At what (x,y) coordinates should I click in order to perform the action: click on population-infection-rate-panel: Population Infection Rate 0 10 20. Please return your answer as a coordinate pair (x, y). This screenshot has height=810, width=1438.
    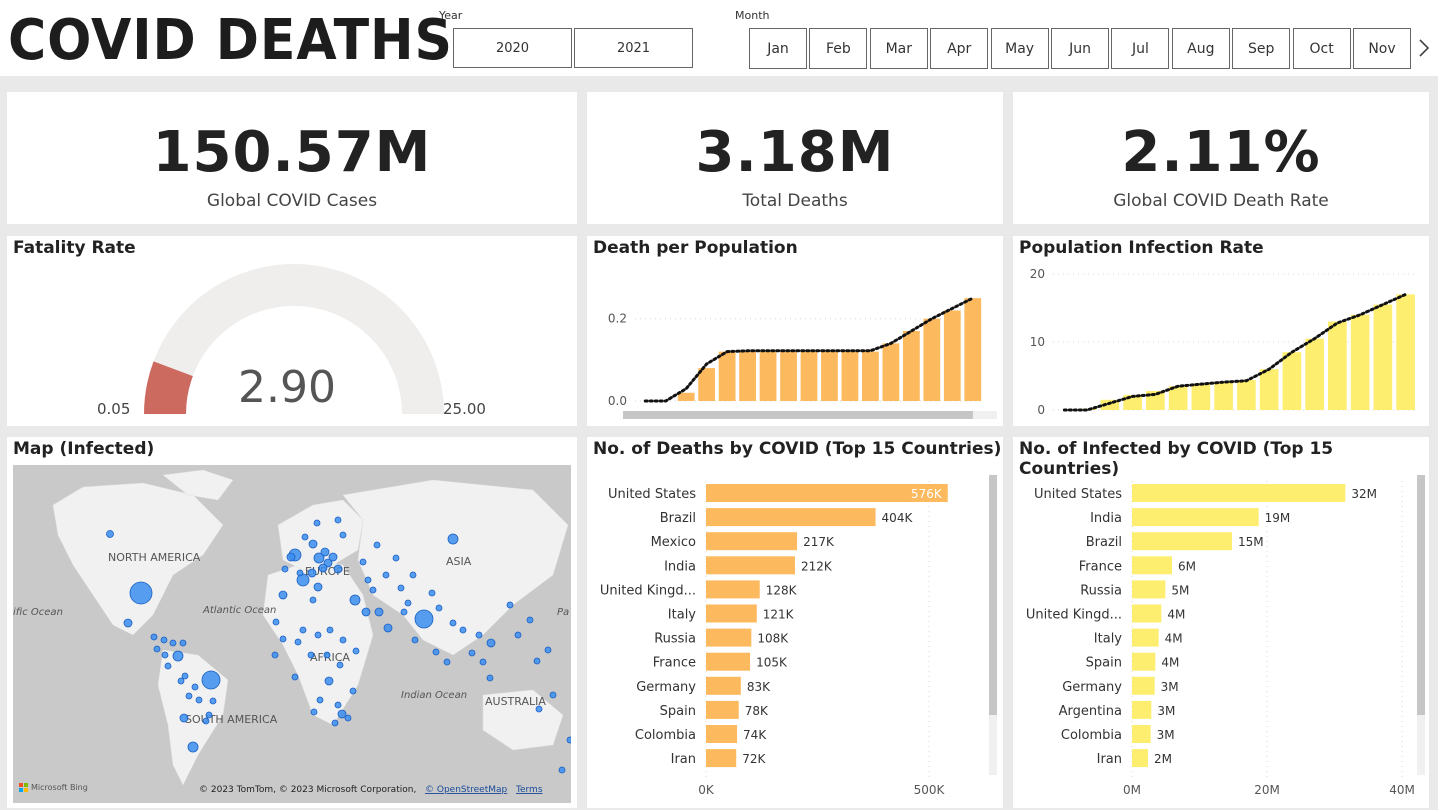
    Looking at the image, I should click on (1221, 331).